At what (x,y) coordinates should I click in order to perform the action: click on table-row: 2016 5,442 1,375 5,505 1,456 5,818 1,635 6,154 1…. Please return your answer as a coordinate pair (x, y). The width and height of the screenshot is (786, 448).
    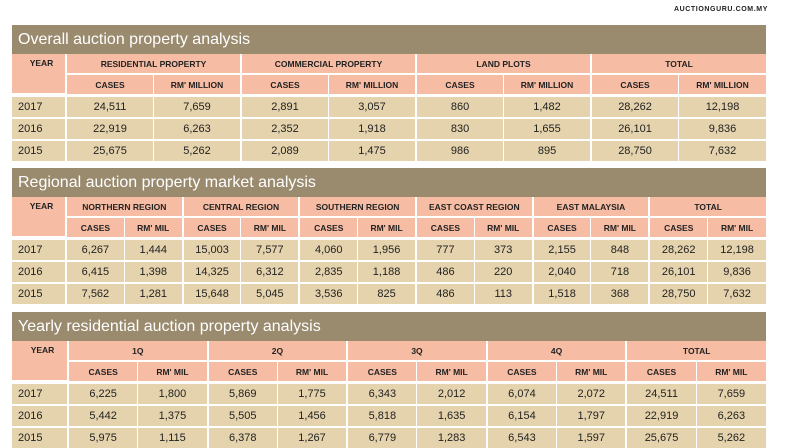
    Looking at the image, I should click on (389, 416).